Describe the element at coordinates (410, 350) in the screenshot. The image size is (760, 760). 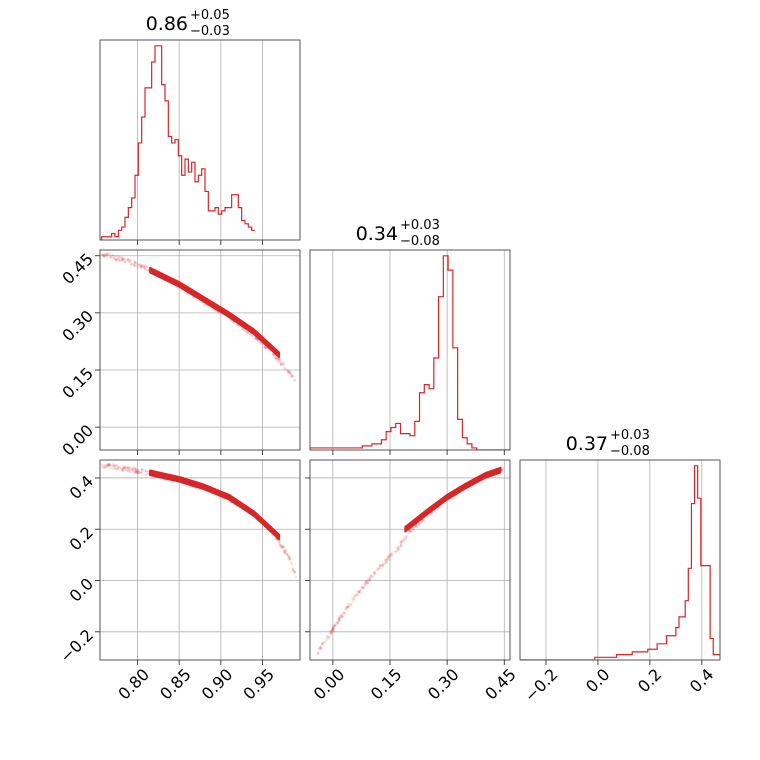
I see `panel-frame` at that location.